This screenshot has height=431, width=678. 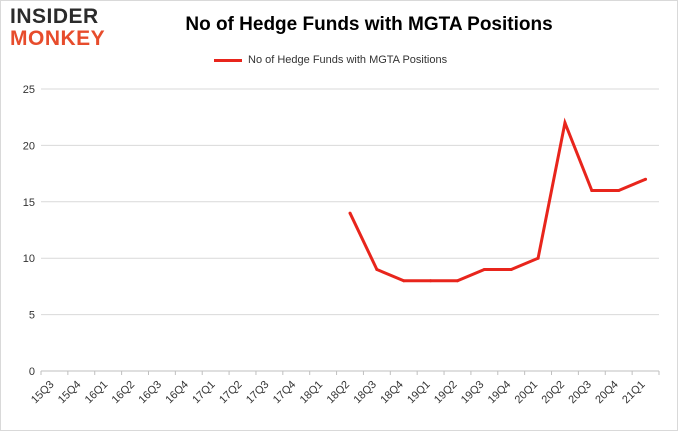 I want to click on y-tick-label-20: 20, so click(x=29, y=146).